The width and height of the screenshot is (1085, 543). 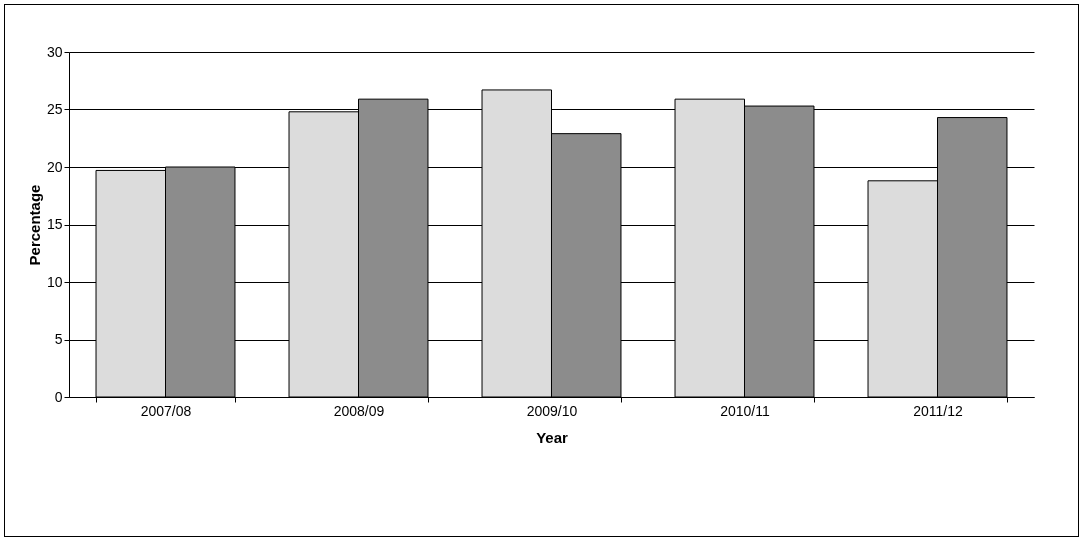 I want to click on x-tick-label: 2009/10, so click(x=552, y=410).